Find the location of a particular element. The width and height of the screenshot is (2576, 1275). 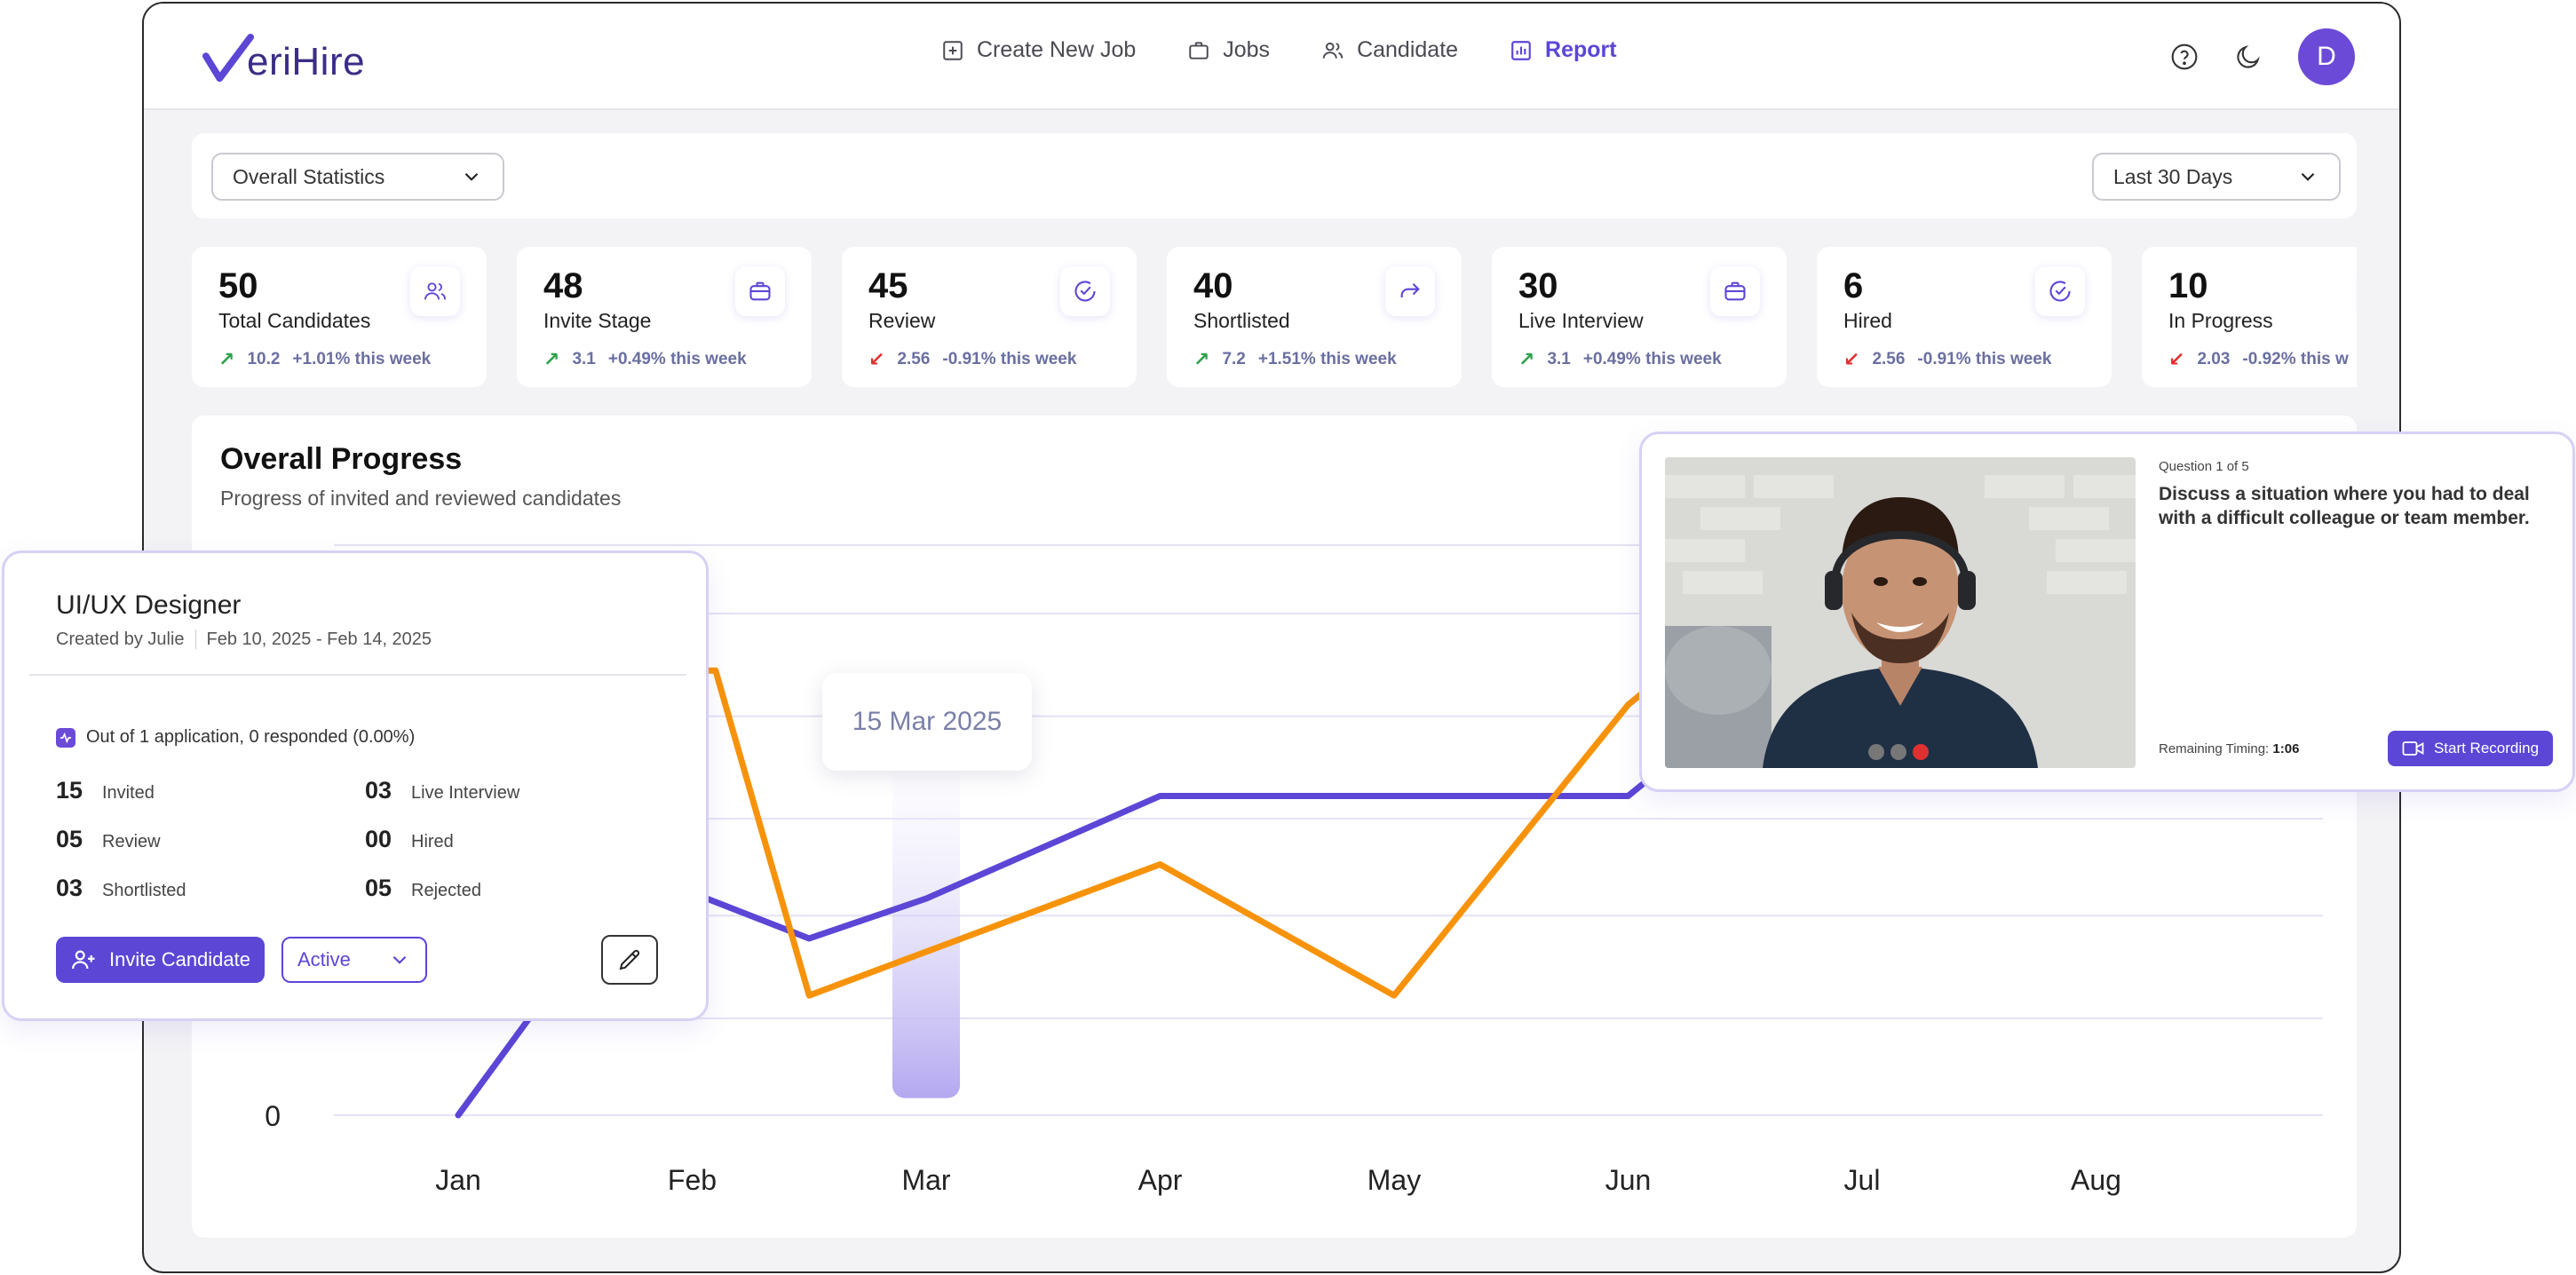

question-counter: Question 1 of 5 is located at coordinates (2204, 466).